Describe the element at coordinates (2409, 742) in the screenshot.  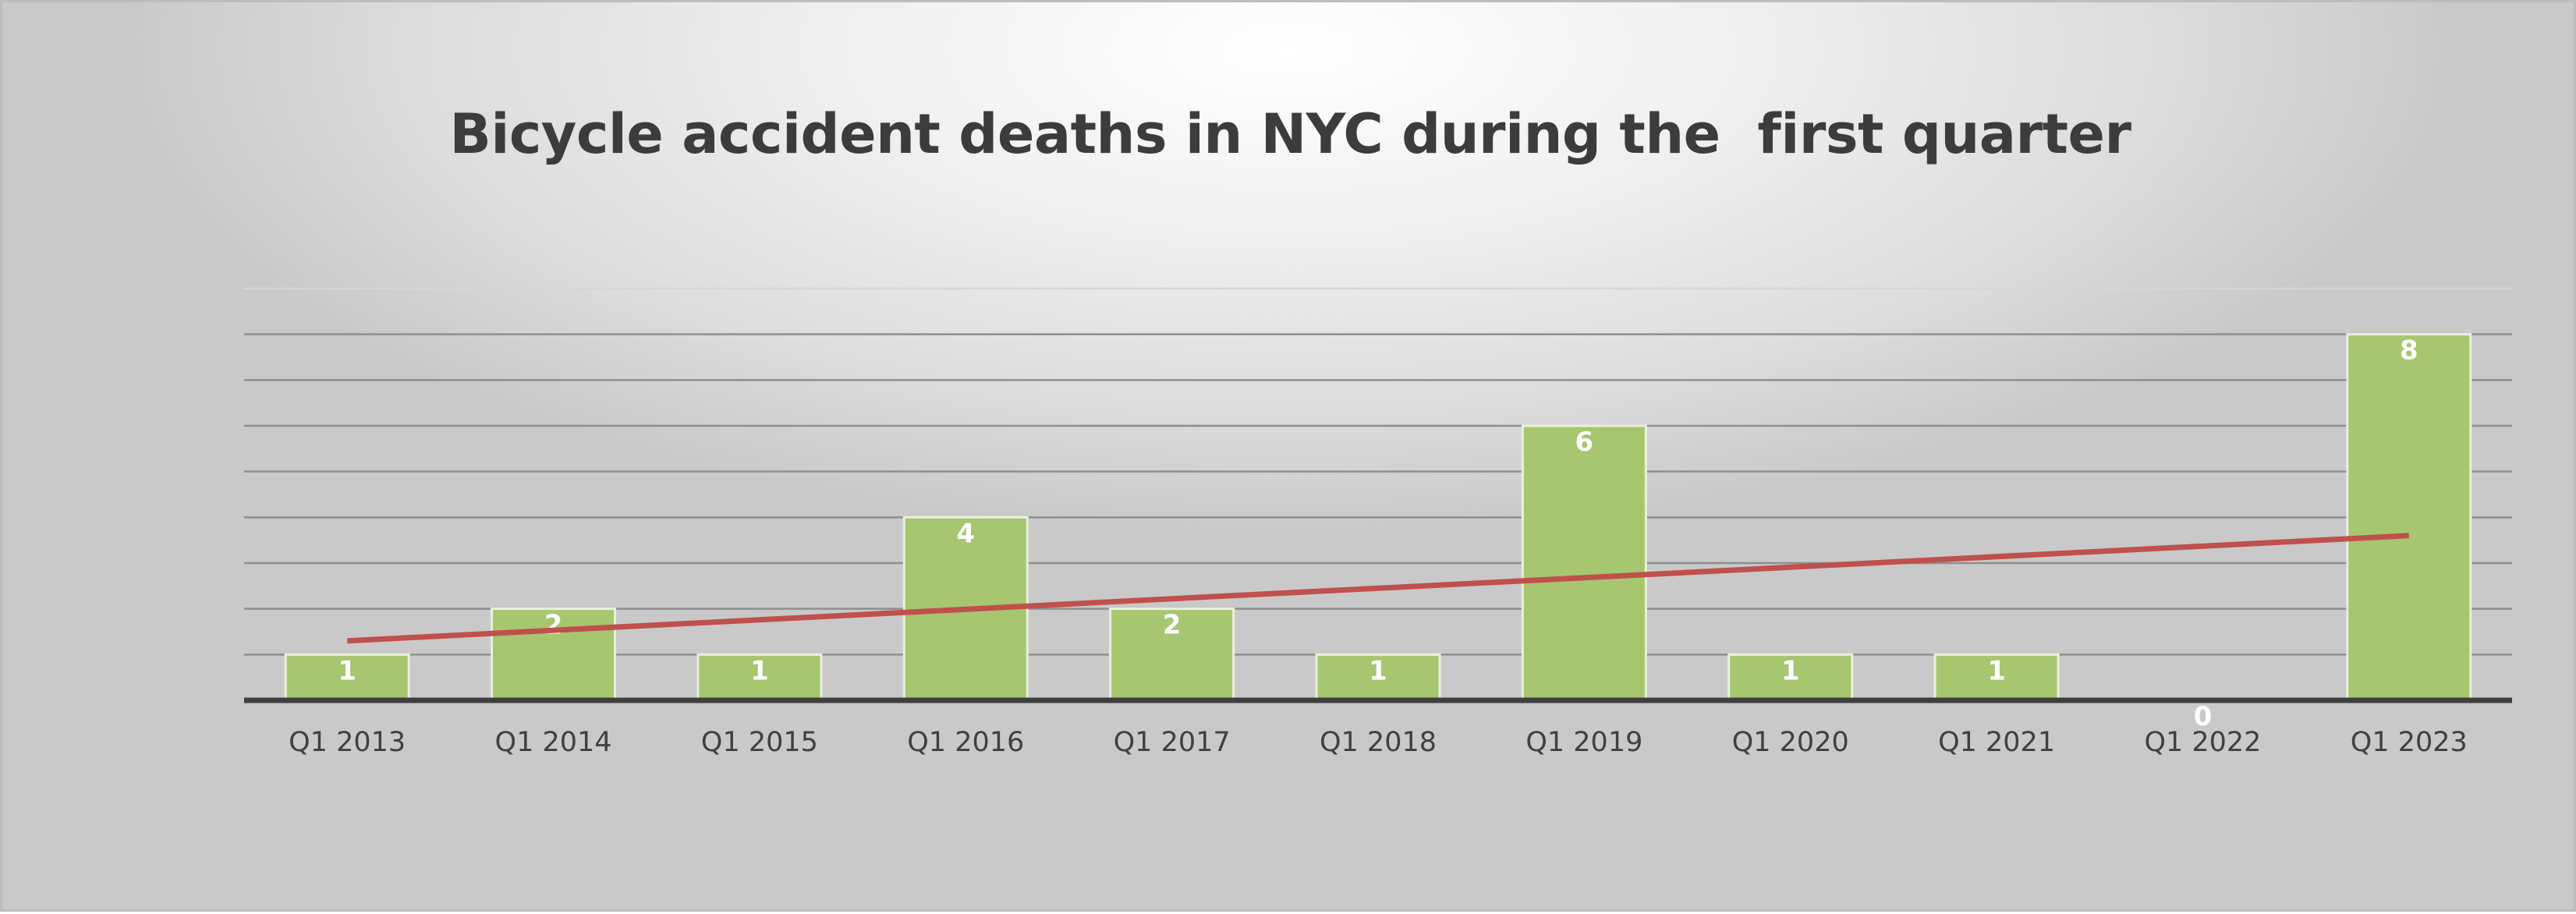
I see `x-tick-label: Q1 2023` at that location.